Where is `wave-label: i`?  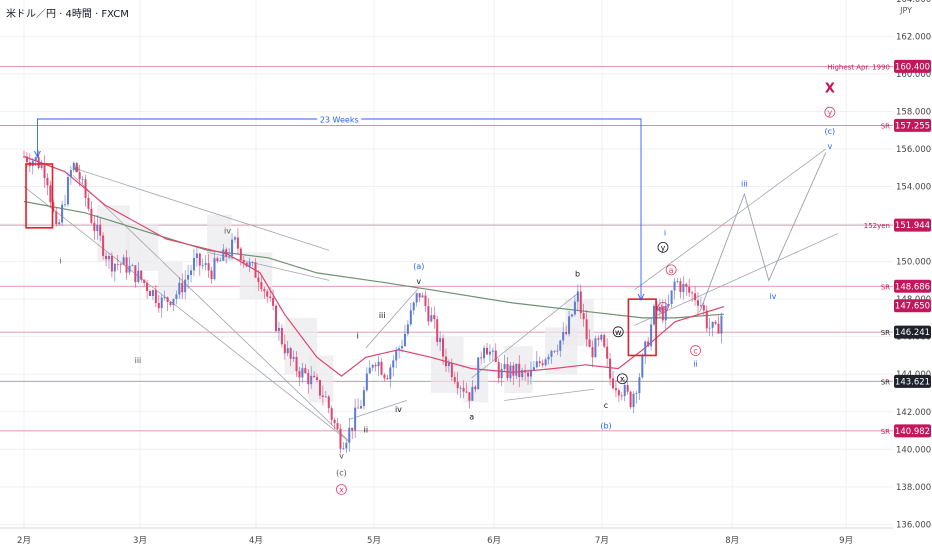
wave-label: i is located at coordinates (665, 232).